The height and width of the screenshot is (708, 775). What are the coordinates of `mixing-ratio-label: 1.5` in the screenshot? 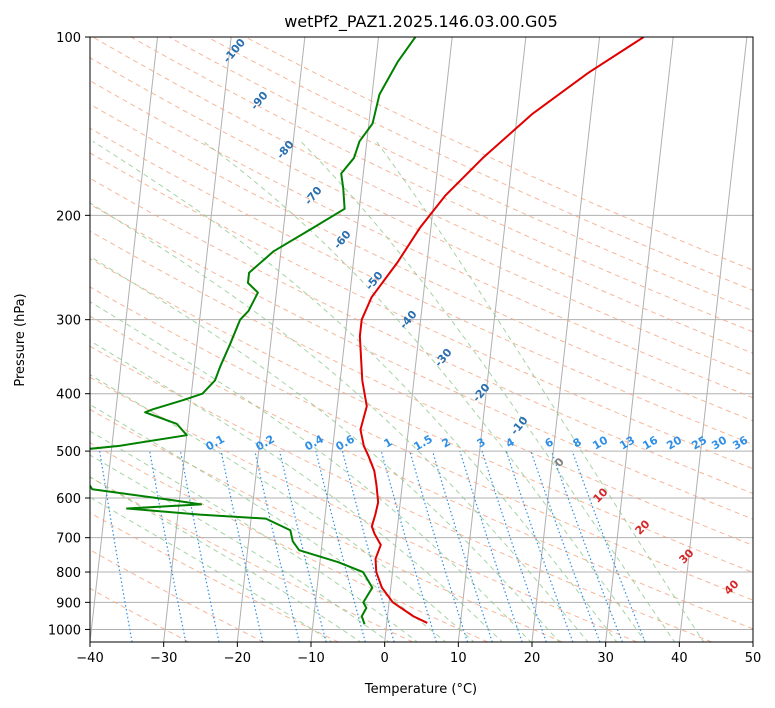 It's located at (423, 442).